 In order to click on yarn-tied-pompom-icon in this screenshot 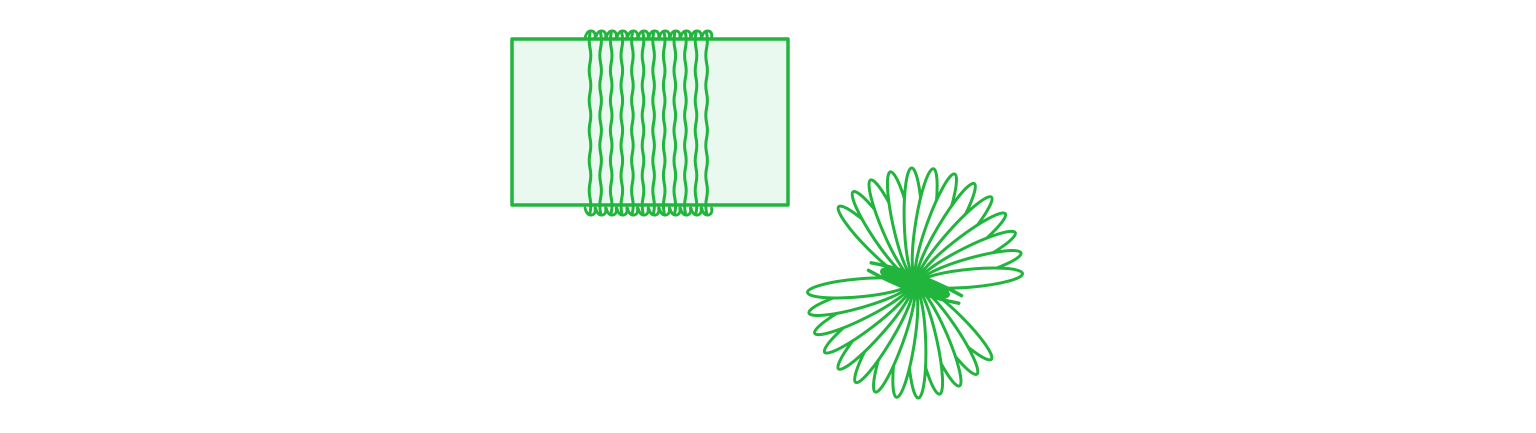, I will do `click(915, 283)`.